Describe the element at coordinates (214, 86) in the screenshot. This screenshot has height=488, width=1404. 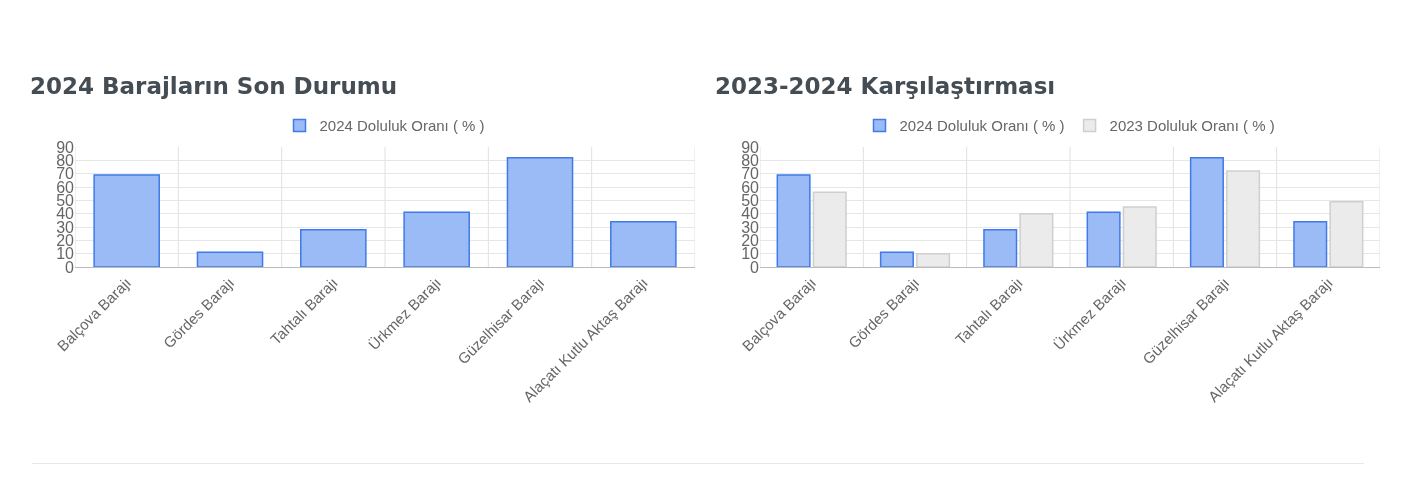
I see `chart-title: 2024 Barajların Son Durumu` at that location.